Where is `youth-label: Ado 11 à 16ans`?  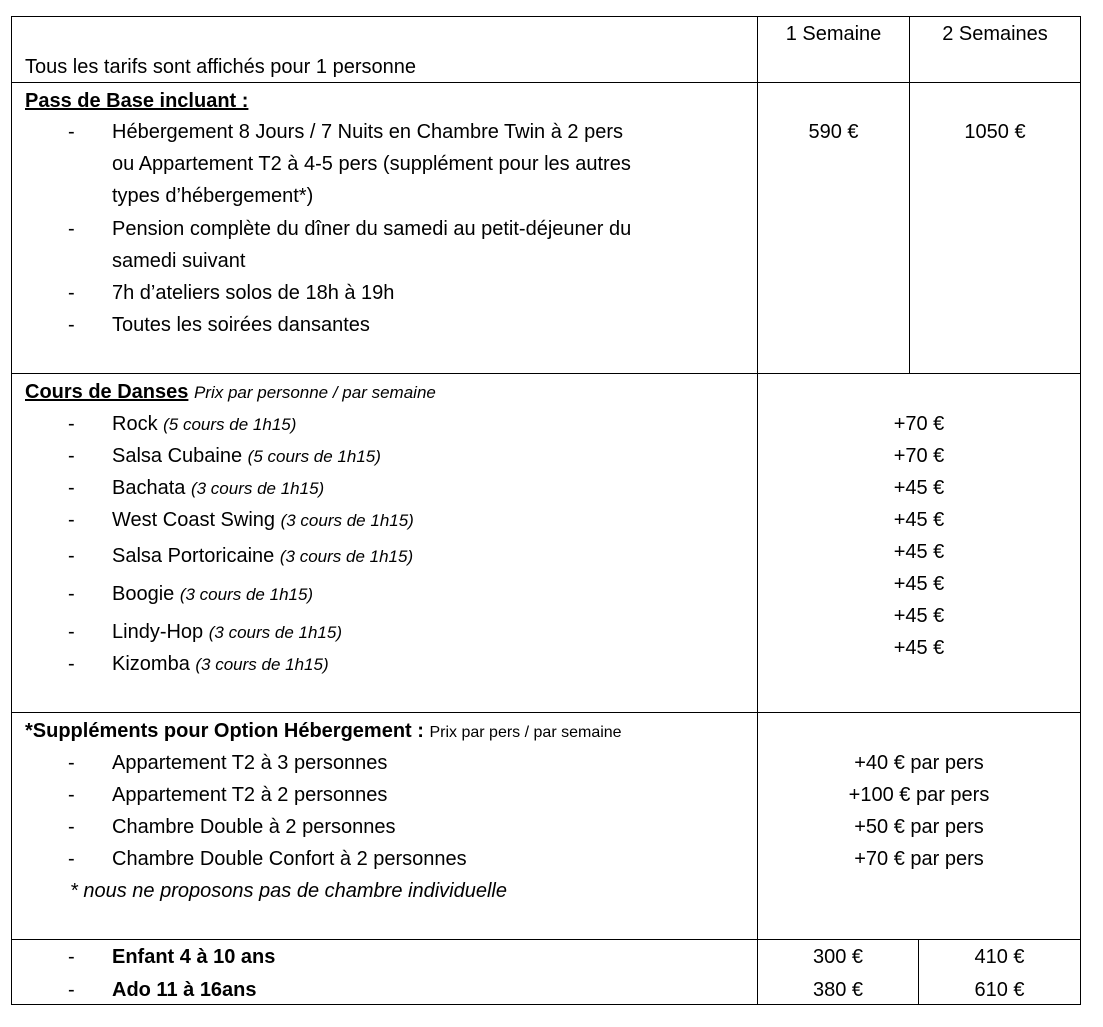
youth-label: Ado 11 à 16ans is located at coordinates (184, 990).